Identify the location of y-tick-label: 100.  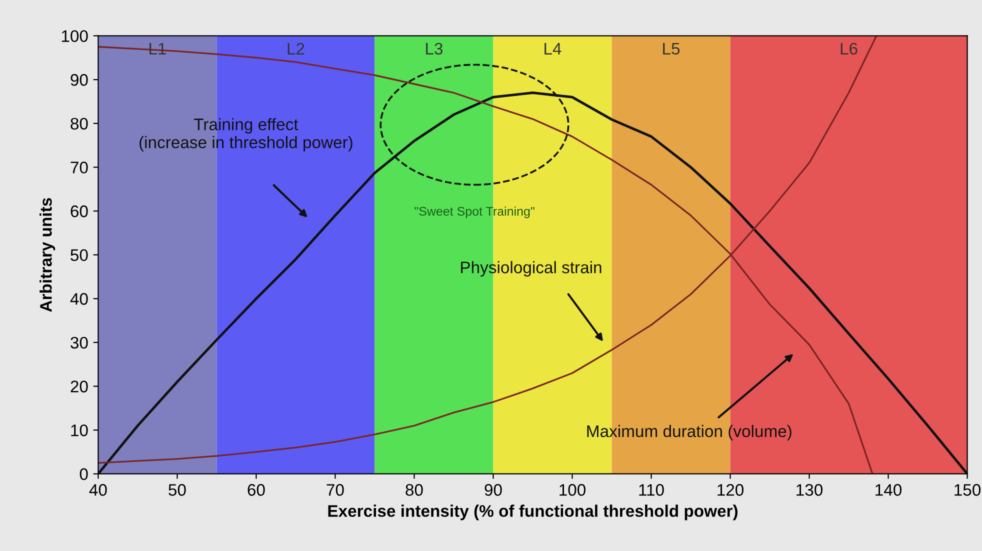
(75, 36).